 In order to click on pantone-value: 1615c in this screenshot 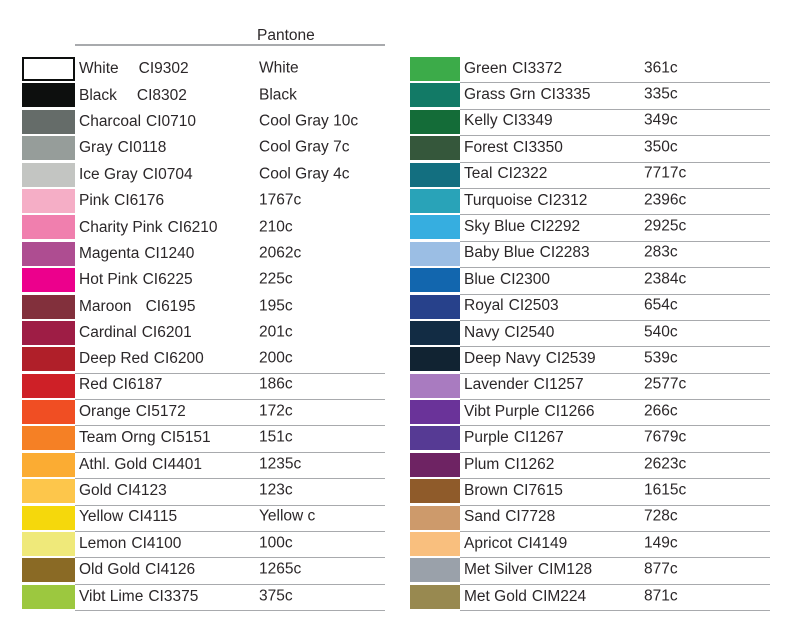, I will do `click(665, 490)`.